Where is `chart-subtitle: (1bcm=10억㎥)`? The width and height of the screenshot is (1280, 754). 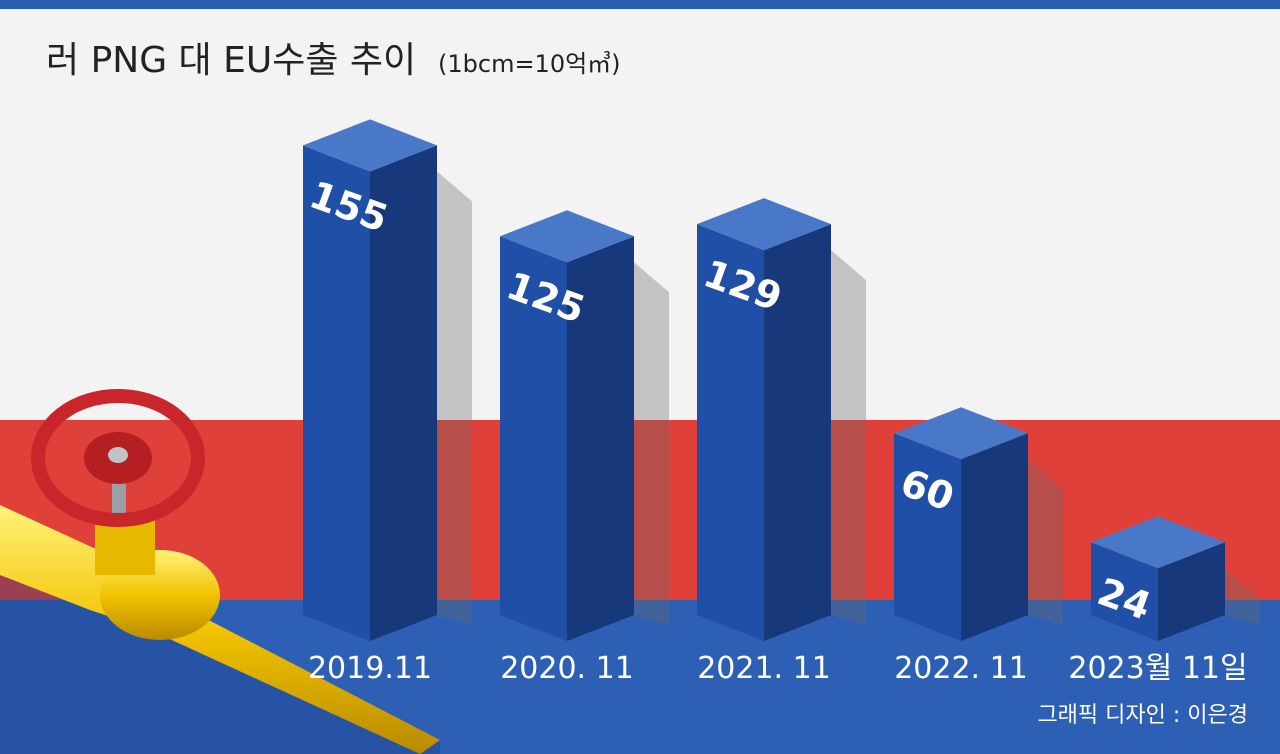
chart-subtitle: (1bcm=10억㎥) is located at coordinates (529, 64).